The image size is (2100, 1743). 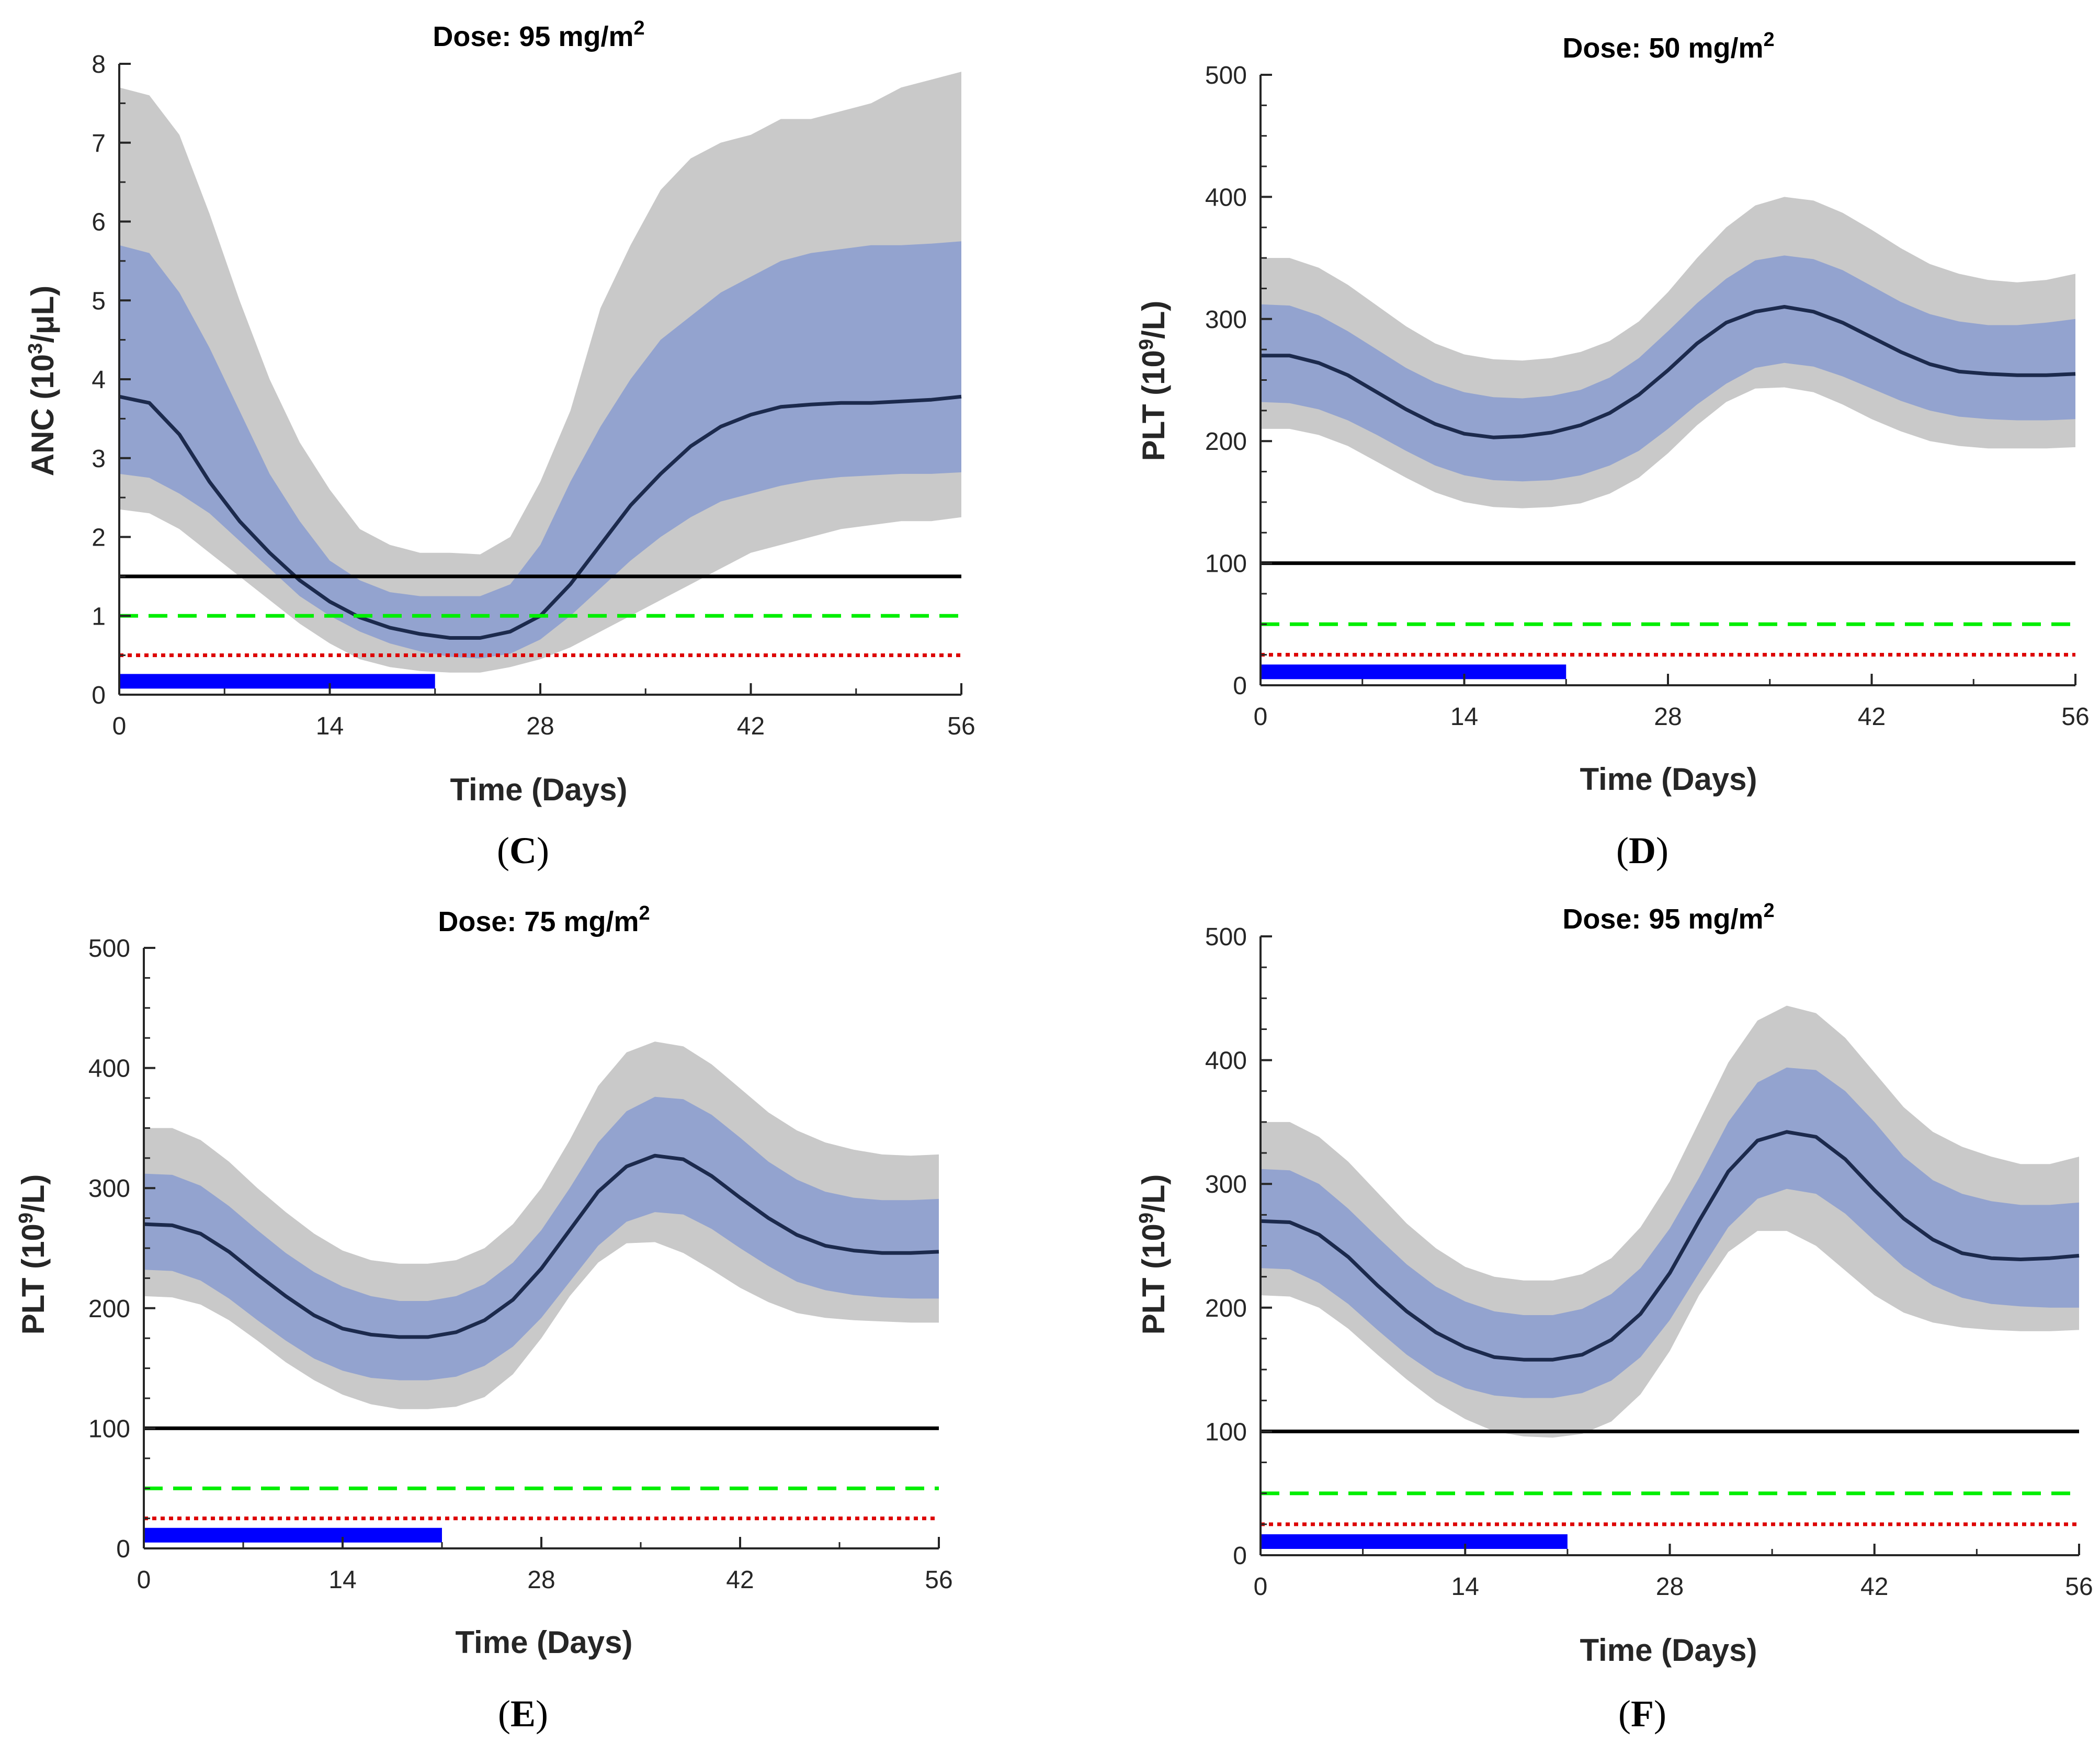 I want to click on panel-e-x-tick-label: 56, so click(x=938, y=1580).